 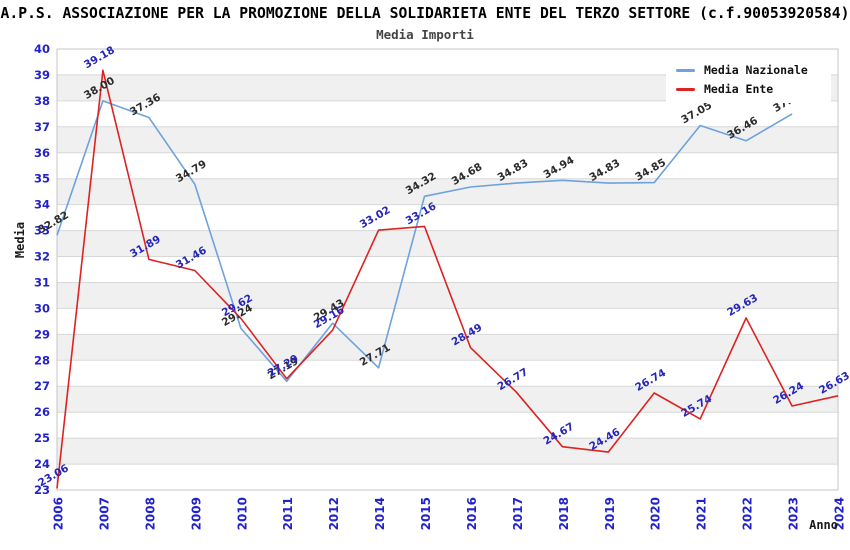 I want to click on y-tick-label: 35, so click(x=42, y=179).